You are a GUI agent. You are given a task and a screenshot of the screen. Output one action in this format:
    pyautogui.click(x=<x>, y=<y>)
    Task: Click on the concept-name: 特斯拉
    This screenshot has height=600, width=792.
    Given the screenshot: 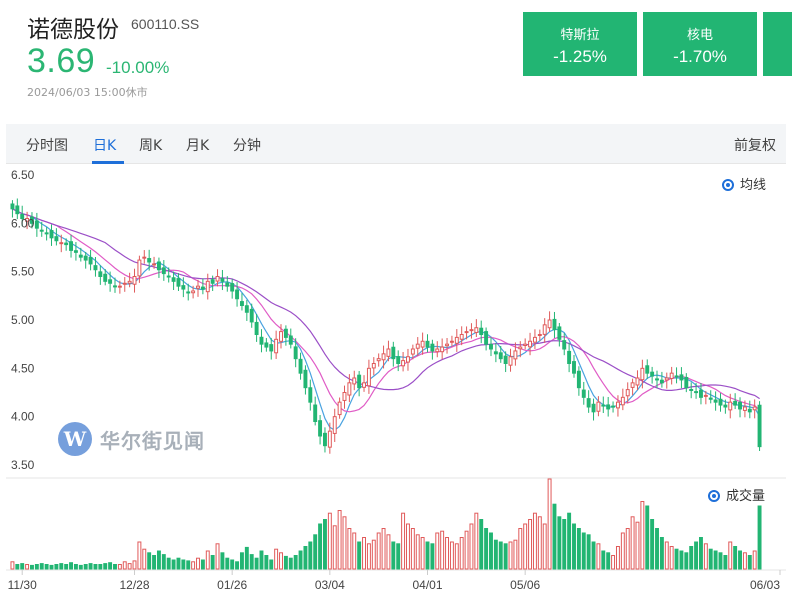 What is the action you would take?
    pyautogui.click(x=580, y=35)
    